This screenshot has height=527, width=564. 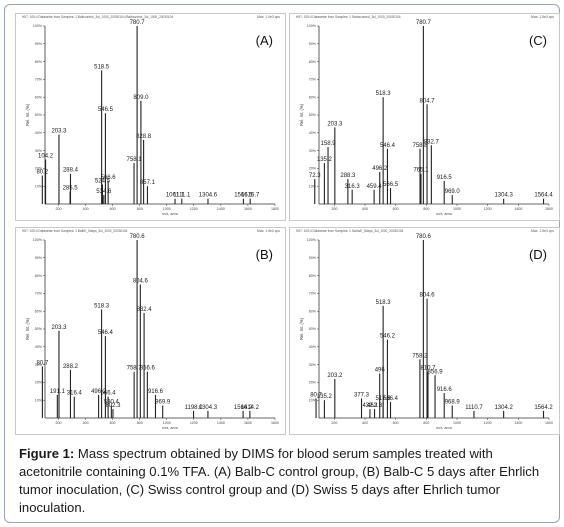 I want to click on peak-label: 832.4, so click(x=145, y=310).